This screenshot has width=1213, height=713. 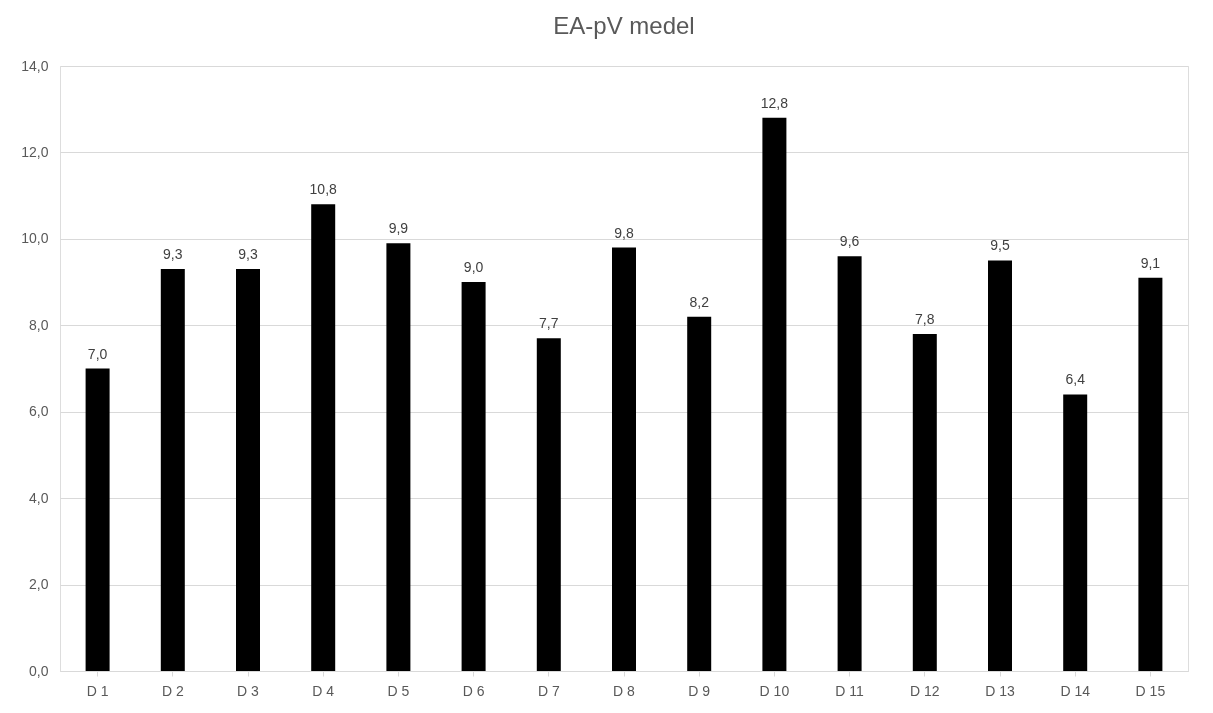 What do you see at coordinates (473, 267) in the screenshot?
I see `data-label: 9,0` at bounding box center [473, 267].